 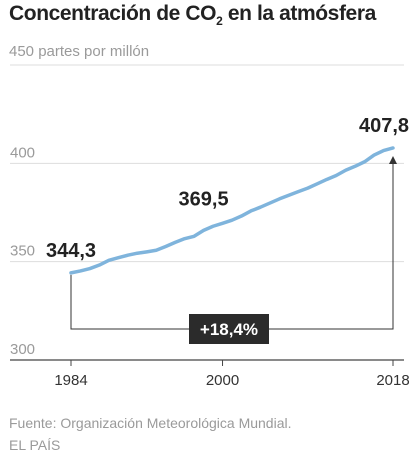 I want to click on y-tick-label-400: 400, so click(x=22, y=152).